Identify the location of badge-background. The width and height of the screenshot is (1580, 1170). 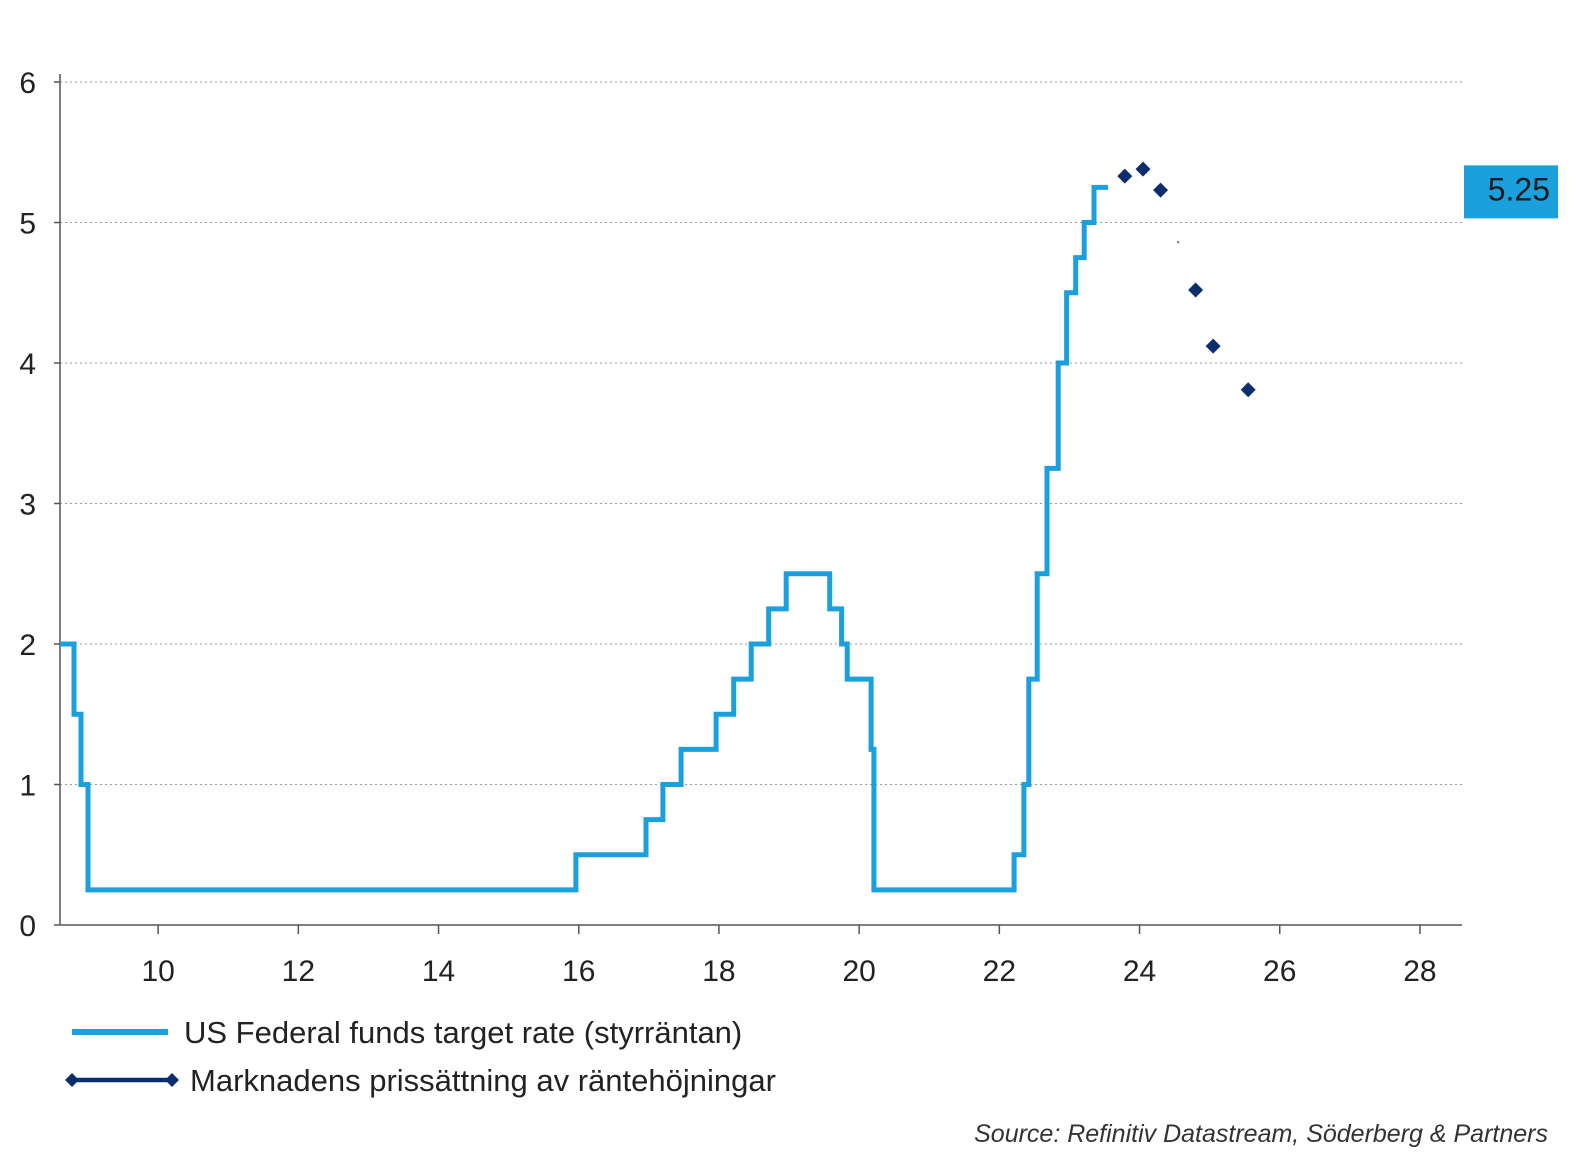
(1511, 192).